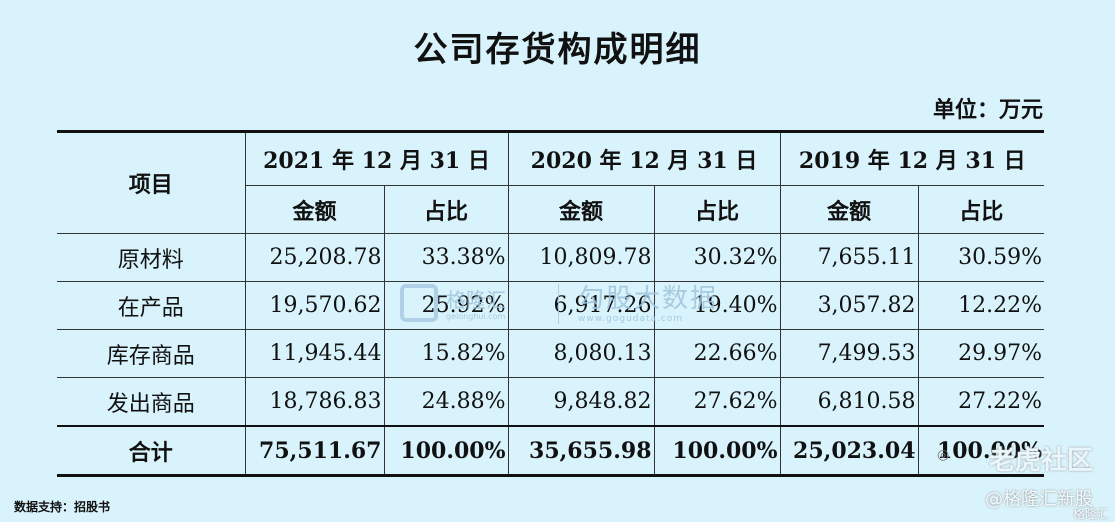 The height and width of the screenshot is (522, 1115). What do you see at coordinates (631, 319) in the screenshot?
I see `watermark-data-url: www.gogudata.com` at bounding box center [631, 319].